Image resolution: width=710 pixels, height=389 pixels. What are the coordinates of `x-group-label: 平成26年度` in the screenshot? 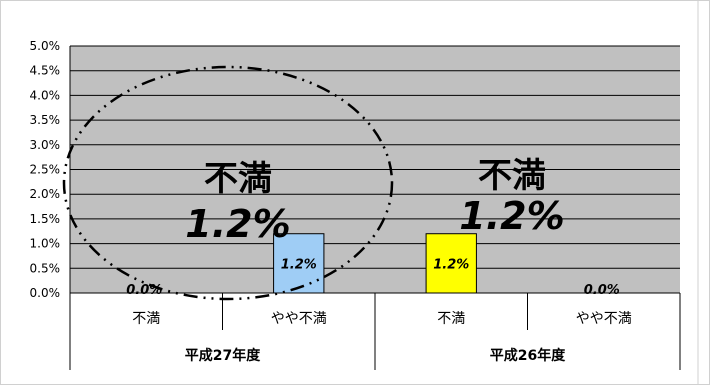 It's located at (528, 355).